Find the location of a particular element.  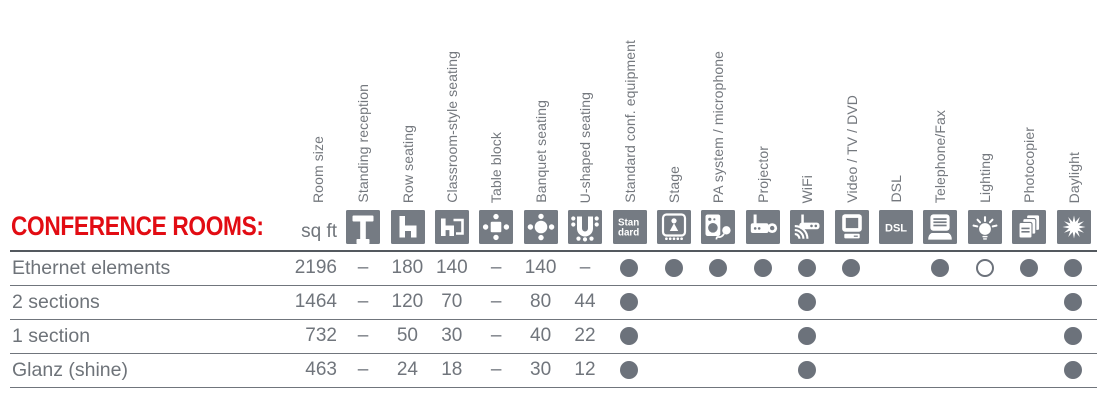

table-row: 2 sections 1464–120 70–80 44 is located at coordinates (553, 303).